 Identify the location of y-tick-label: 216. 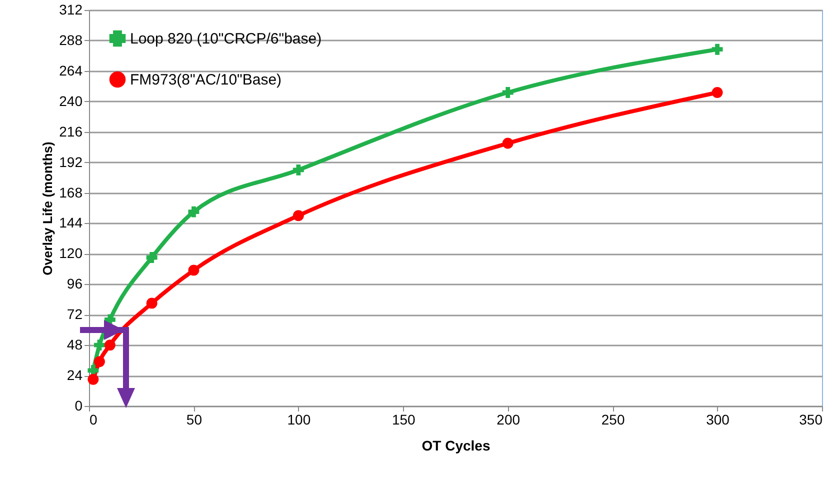
(71, 131).